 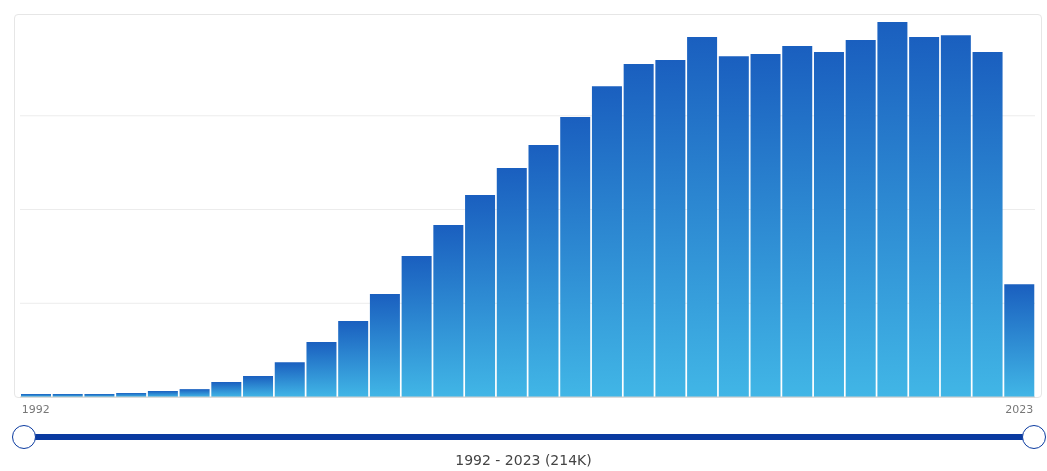 I want to click on x-tick-label: 2023, so click(x=1019, y=409).